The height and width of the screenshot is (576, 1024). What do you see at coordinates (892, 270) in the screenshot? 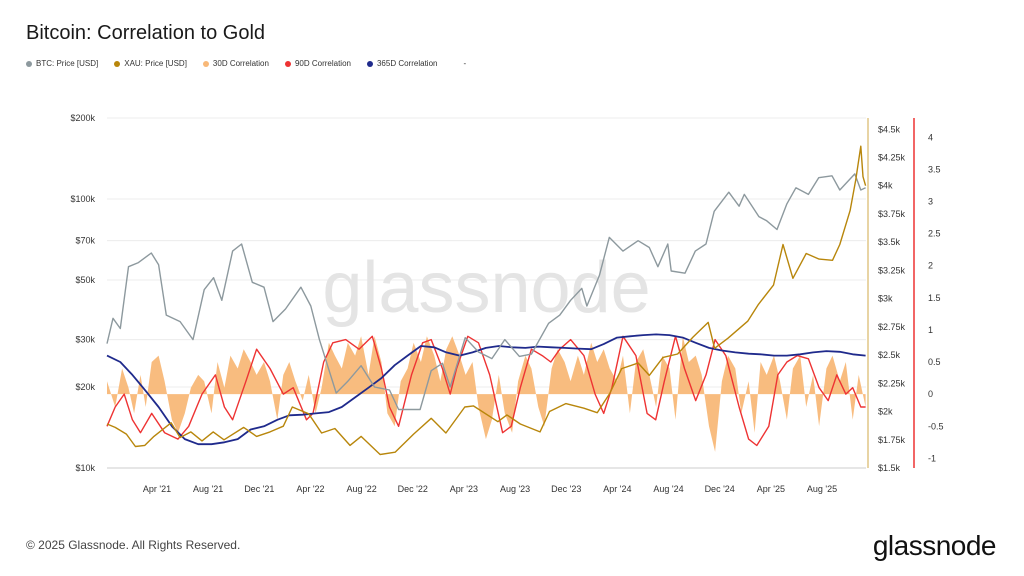
I see `y-xau-tick-label: $3.25k` at bounding box center [892, 270].